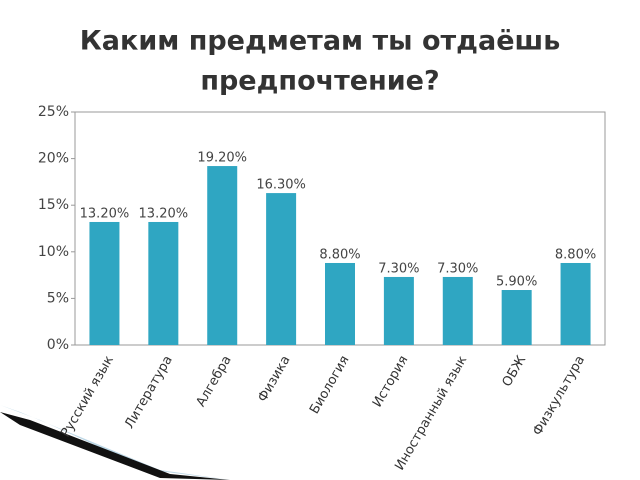  I want to click on value-label: 19.20%, so click(222, 158).